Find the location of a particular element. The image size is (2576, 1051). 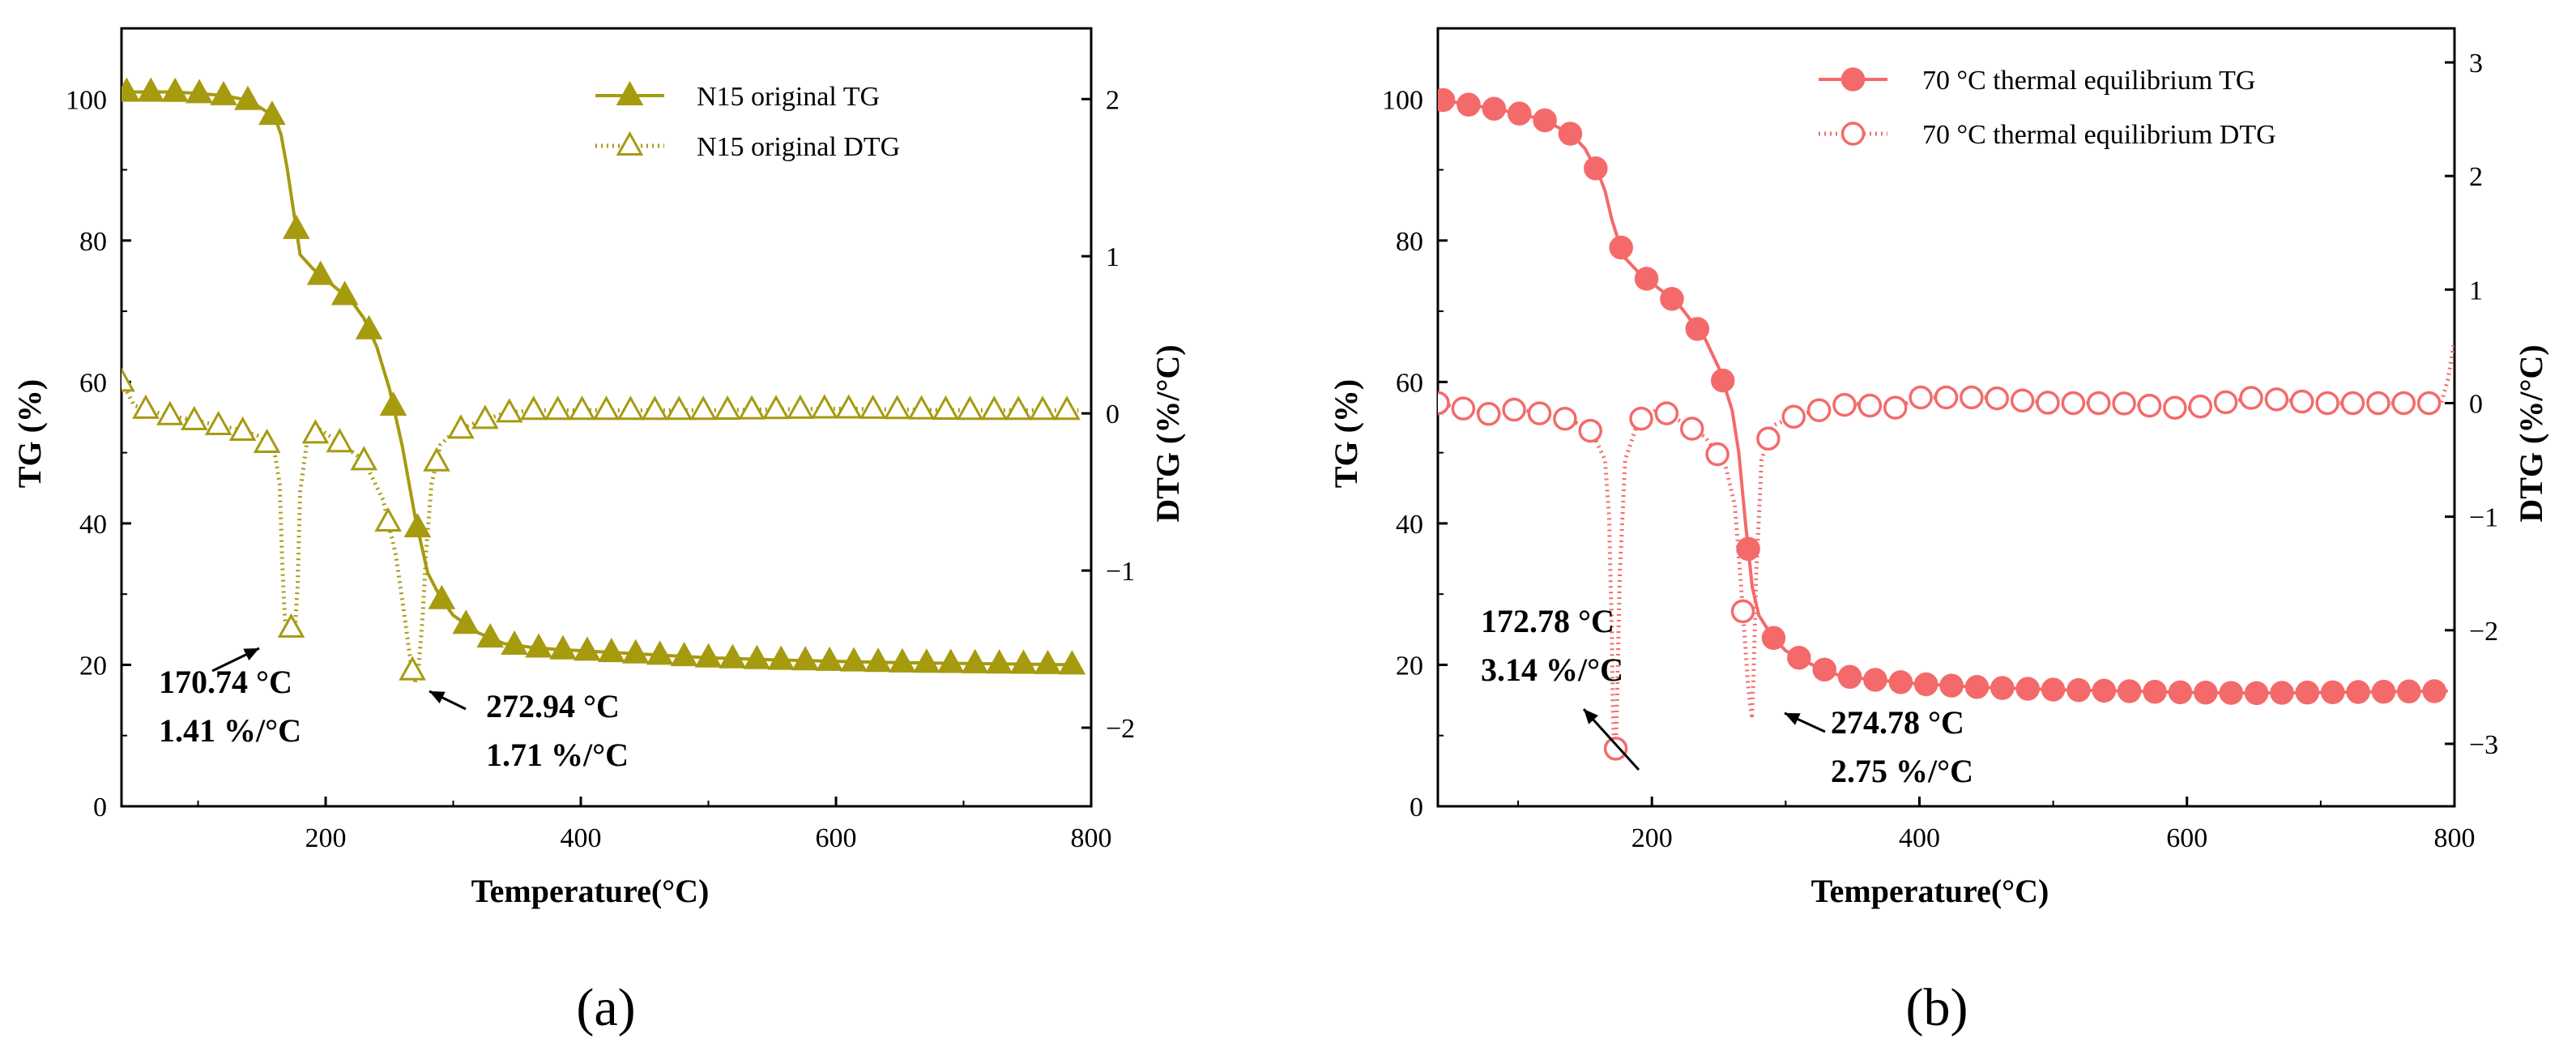

y2-tick-label: −3 is located at coordinates (2484, 745).